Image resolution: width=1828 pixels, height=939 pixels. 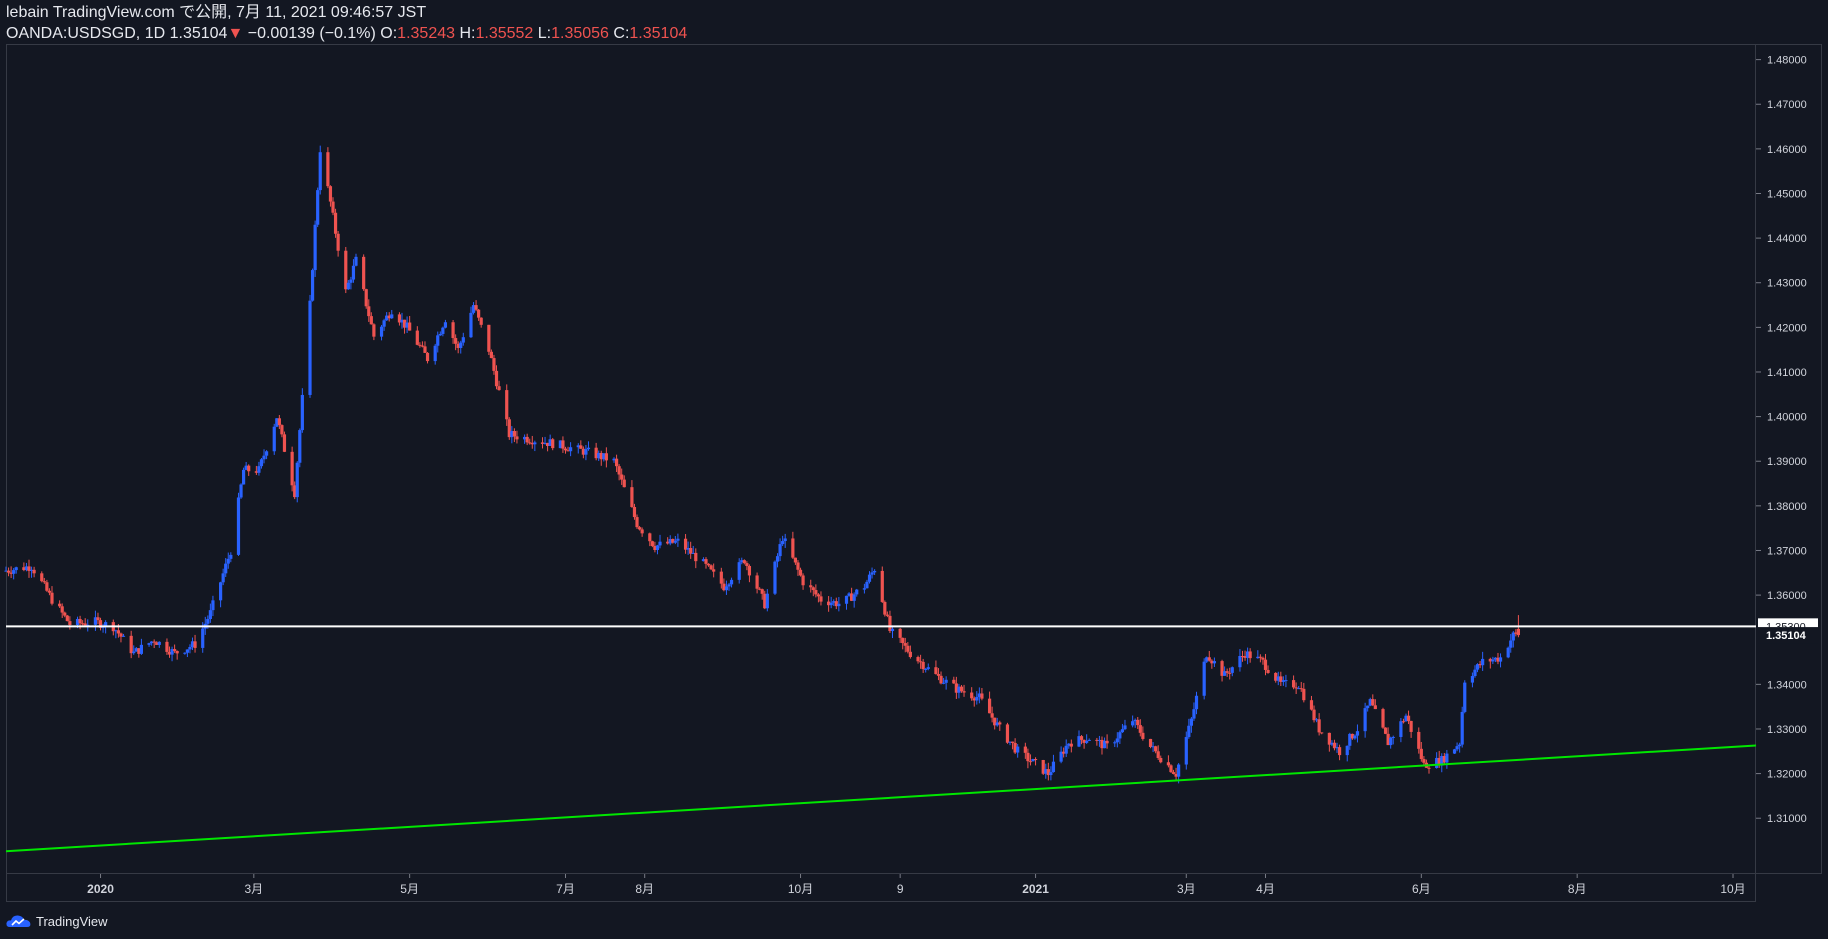 I want to click on y-tick-label: 1.39000, so click(x=1787, y=462).